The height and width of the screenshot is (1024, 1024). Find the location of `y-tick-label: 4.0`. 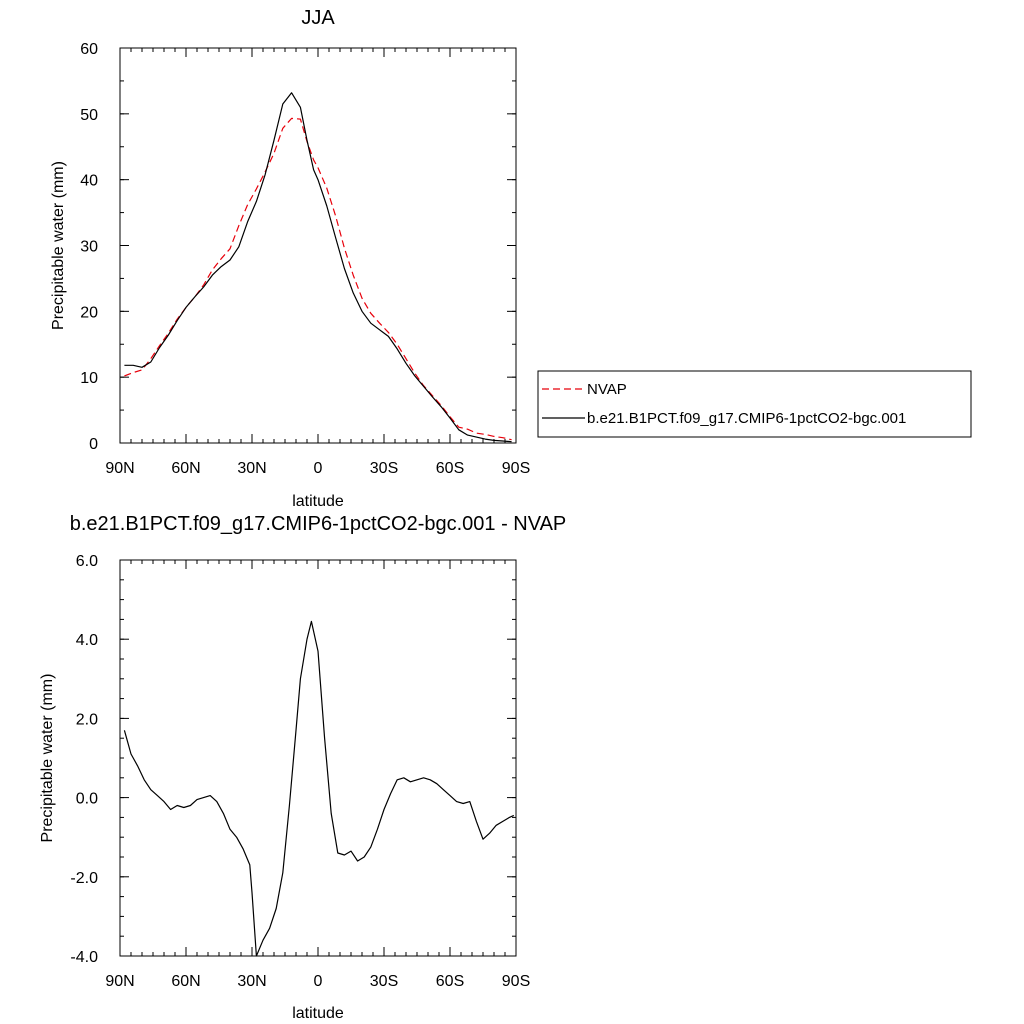

y-tick-label: 4.0 is located at coordinates (87, 640).